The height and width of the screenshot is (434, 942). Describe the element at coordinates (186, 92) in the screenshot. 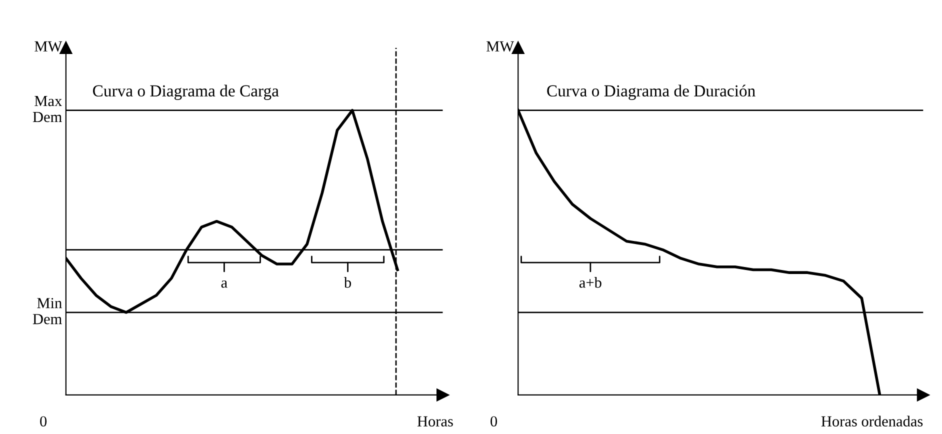

I see `chart-title: Curva o Diagrama de Carga` at that location.